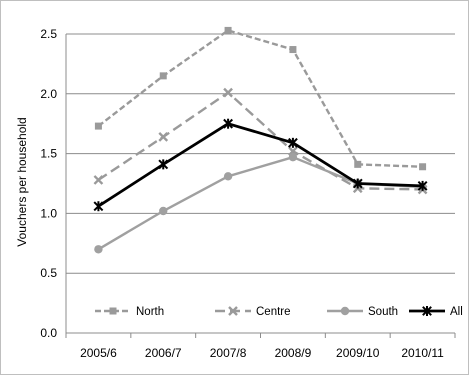  Describe the element at coordinates (358, 353) in the screenshot. I see `x-tick-label: 2009/10` at that location.